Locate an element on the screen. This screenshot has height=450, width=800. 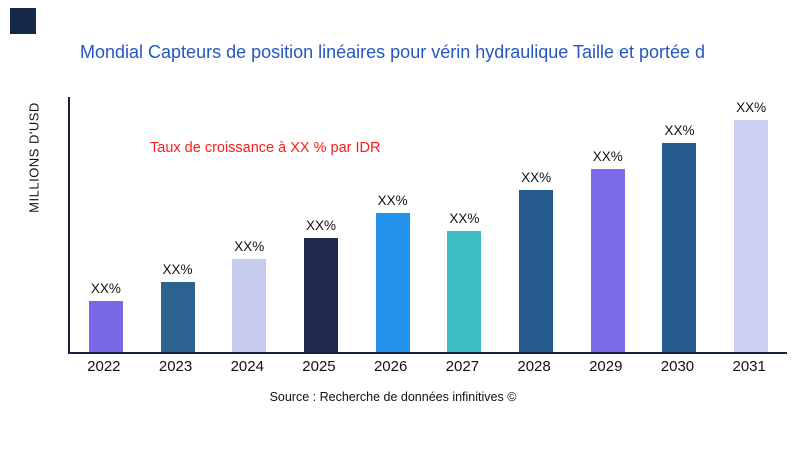
bar-group-2028: XX% is located at coordinates (536, 224).